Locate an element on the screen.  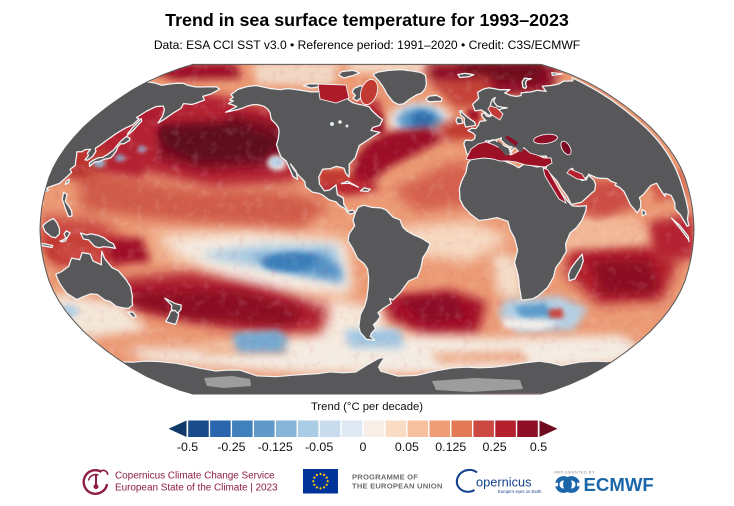
svg-text:Copernicus Climate Change Serv: Copernicus Climate Change Service is located at coordinates (195, 476).